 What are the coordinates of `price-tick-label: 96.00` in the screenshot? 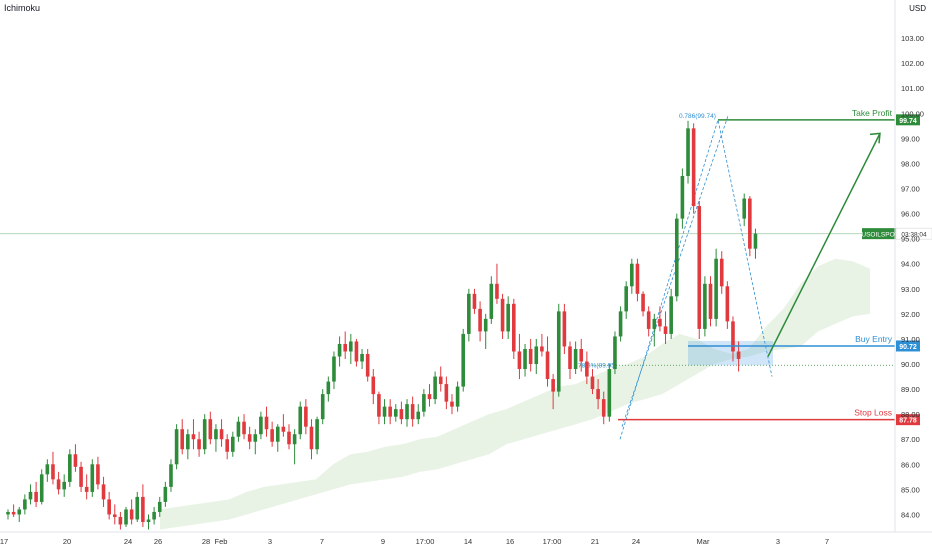 It's located at (910, 214).